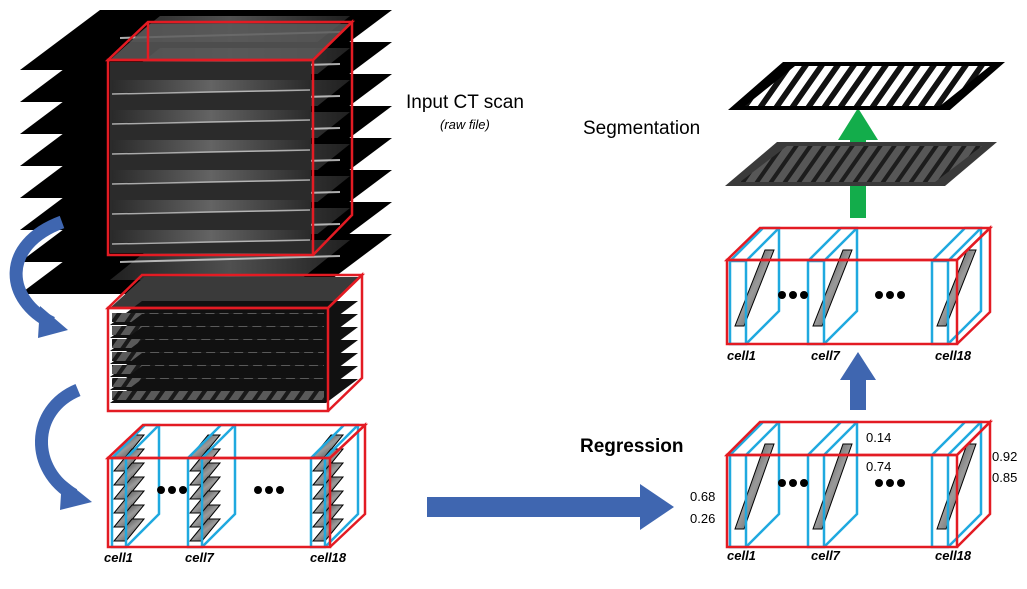 This screenshot has width=1027, height=589. I want to click on reduced-stack, so click(235, 340).